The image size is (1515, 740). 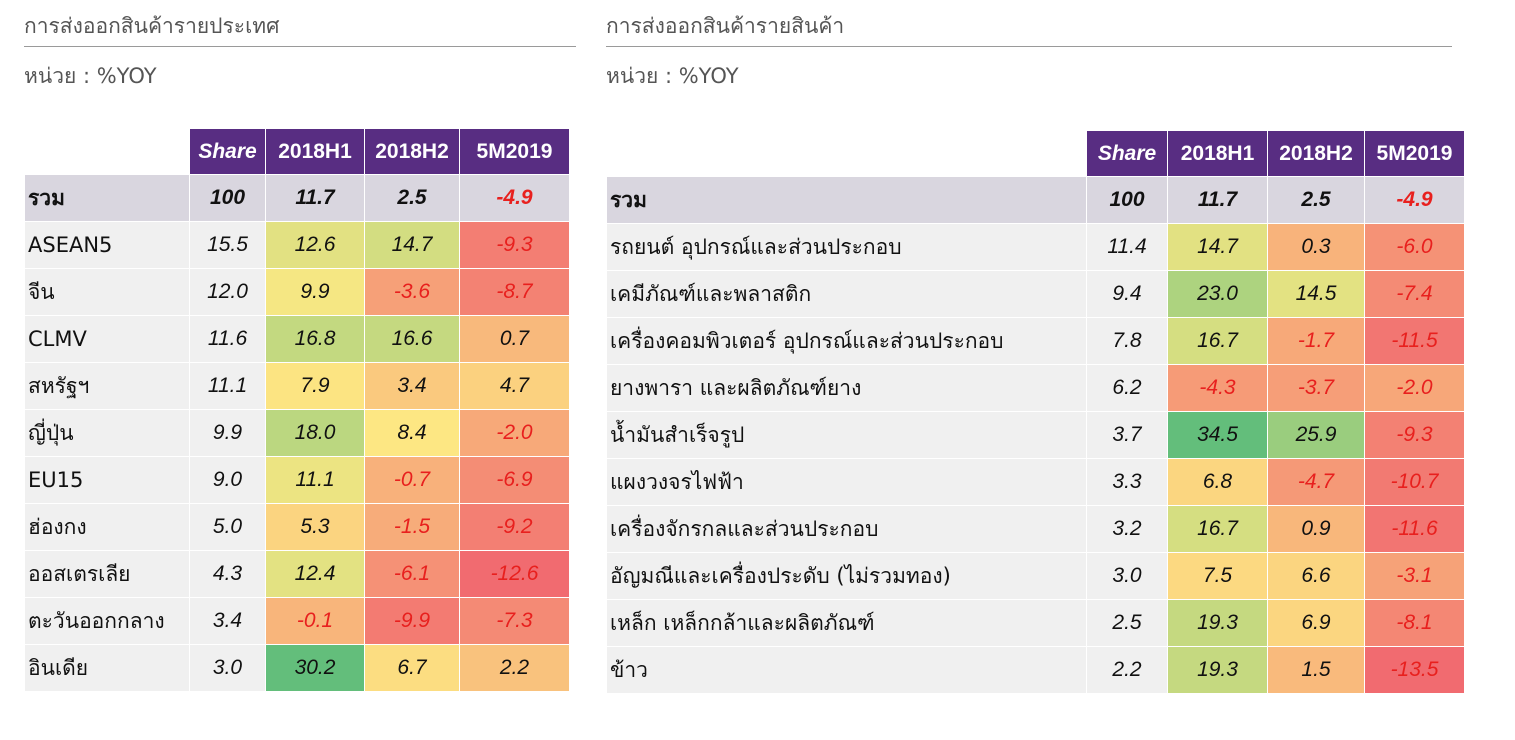 What do you see at coordinates (227, 527) in the screenshot?
I see `share-cell: 5.0` at bounding box center [227, 527].